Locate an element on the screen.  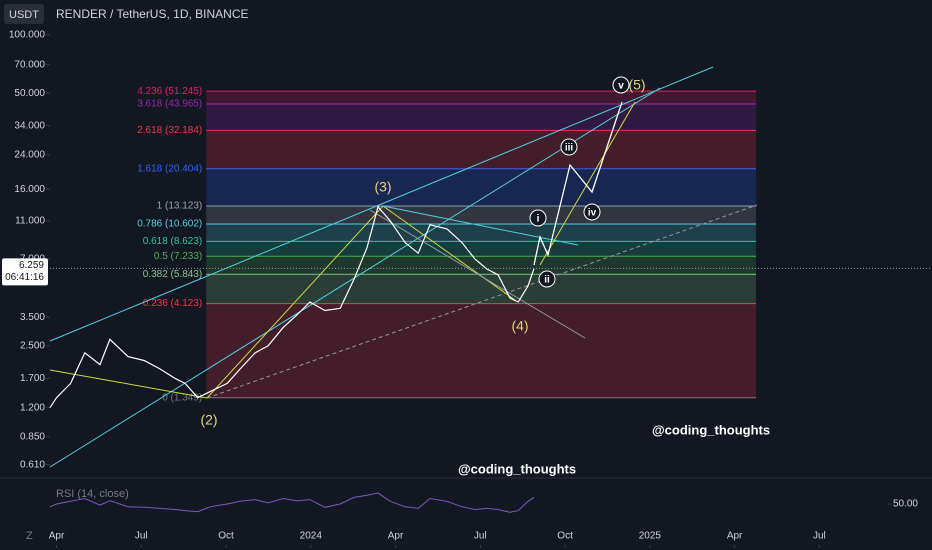
projection is located at coordinates (578, 183).